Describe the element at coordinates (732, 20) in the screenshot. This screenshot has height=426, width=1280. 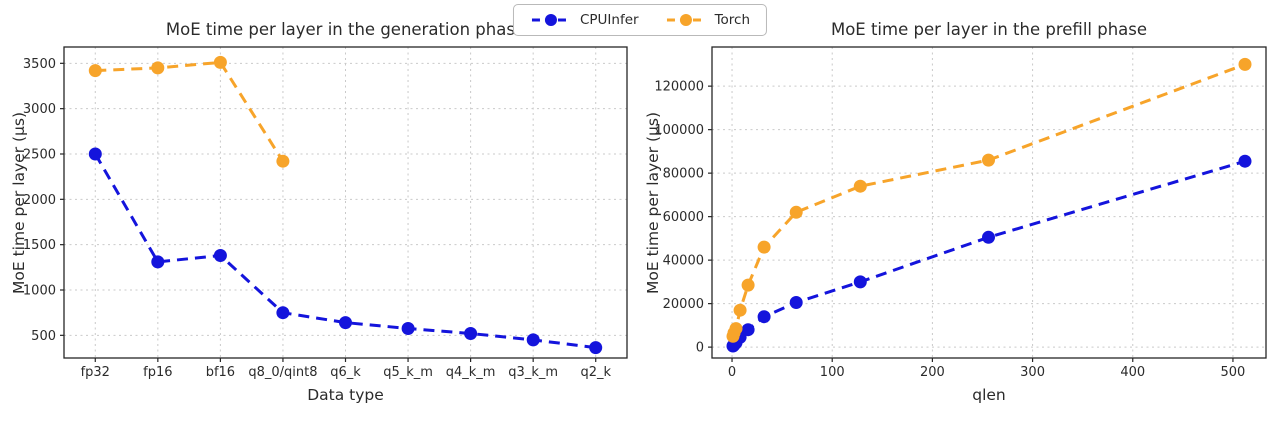
I see `legend-label: Torch` at that location.